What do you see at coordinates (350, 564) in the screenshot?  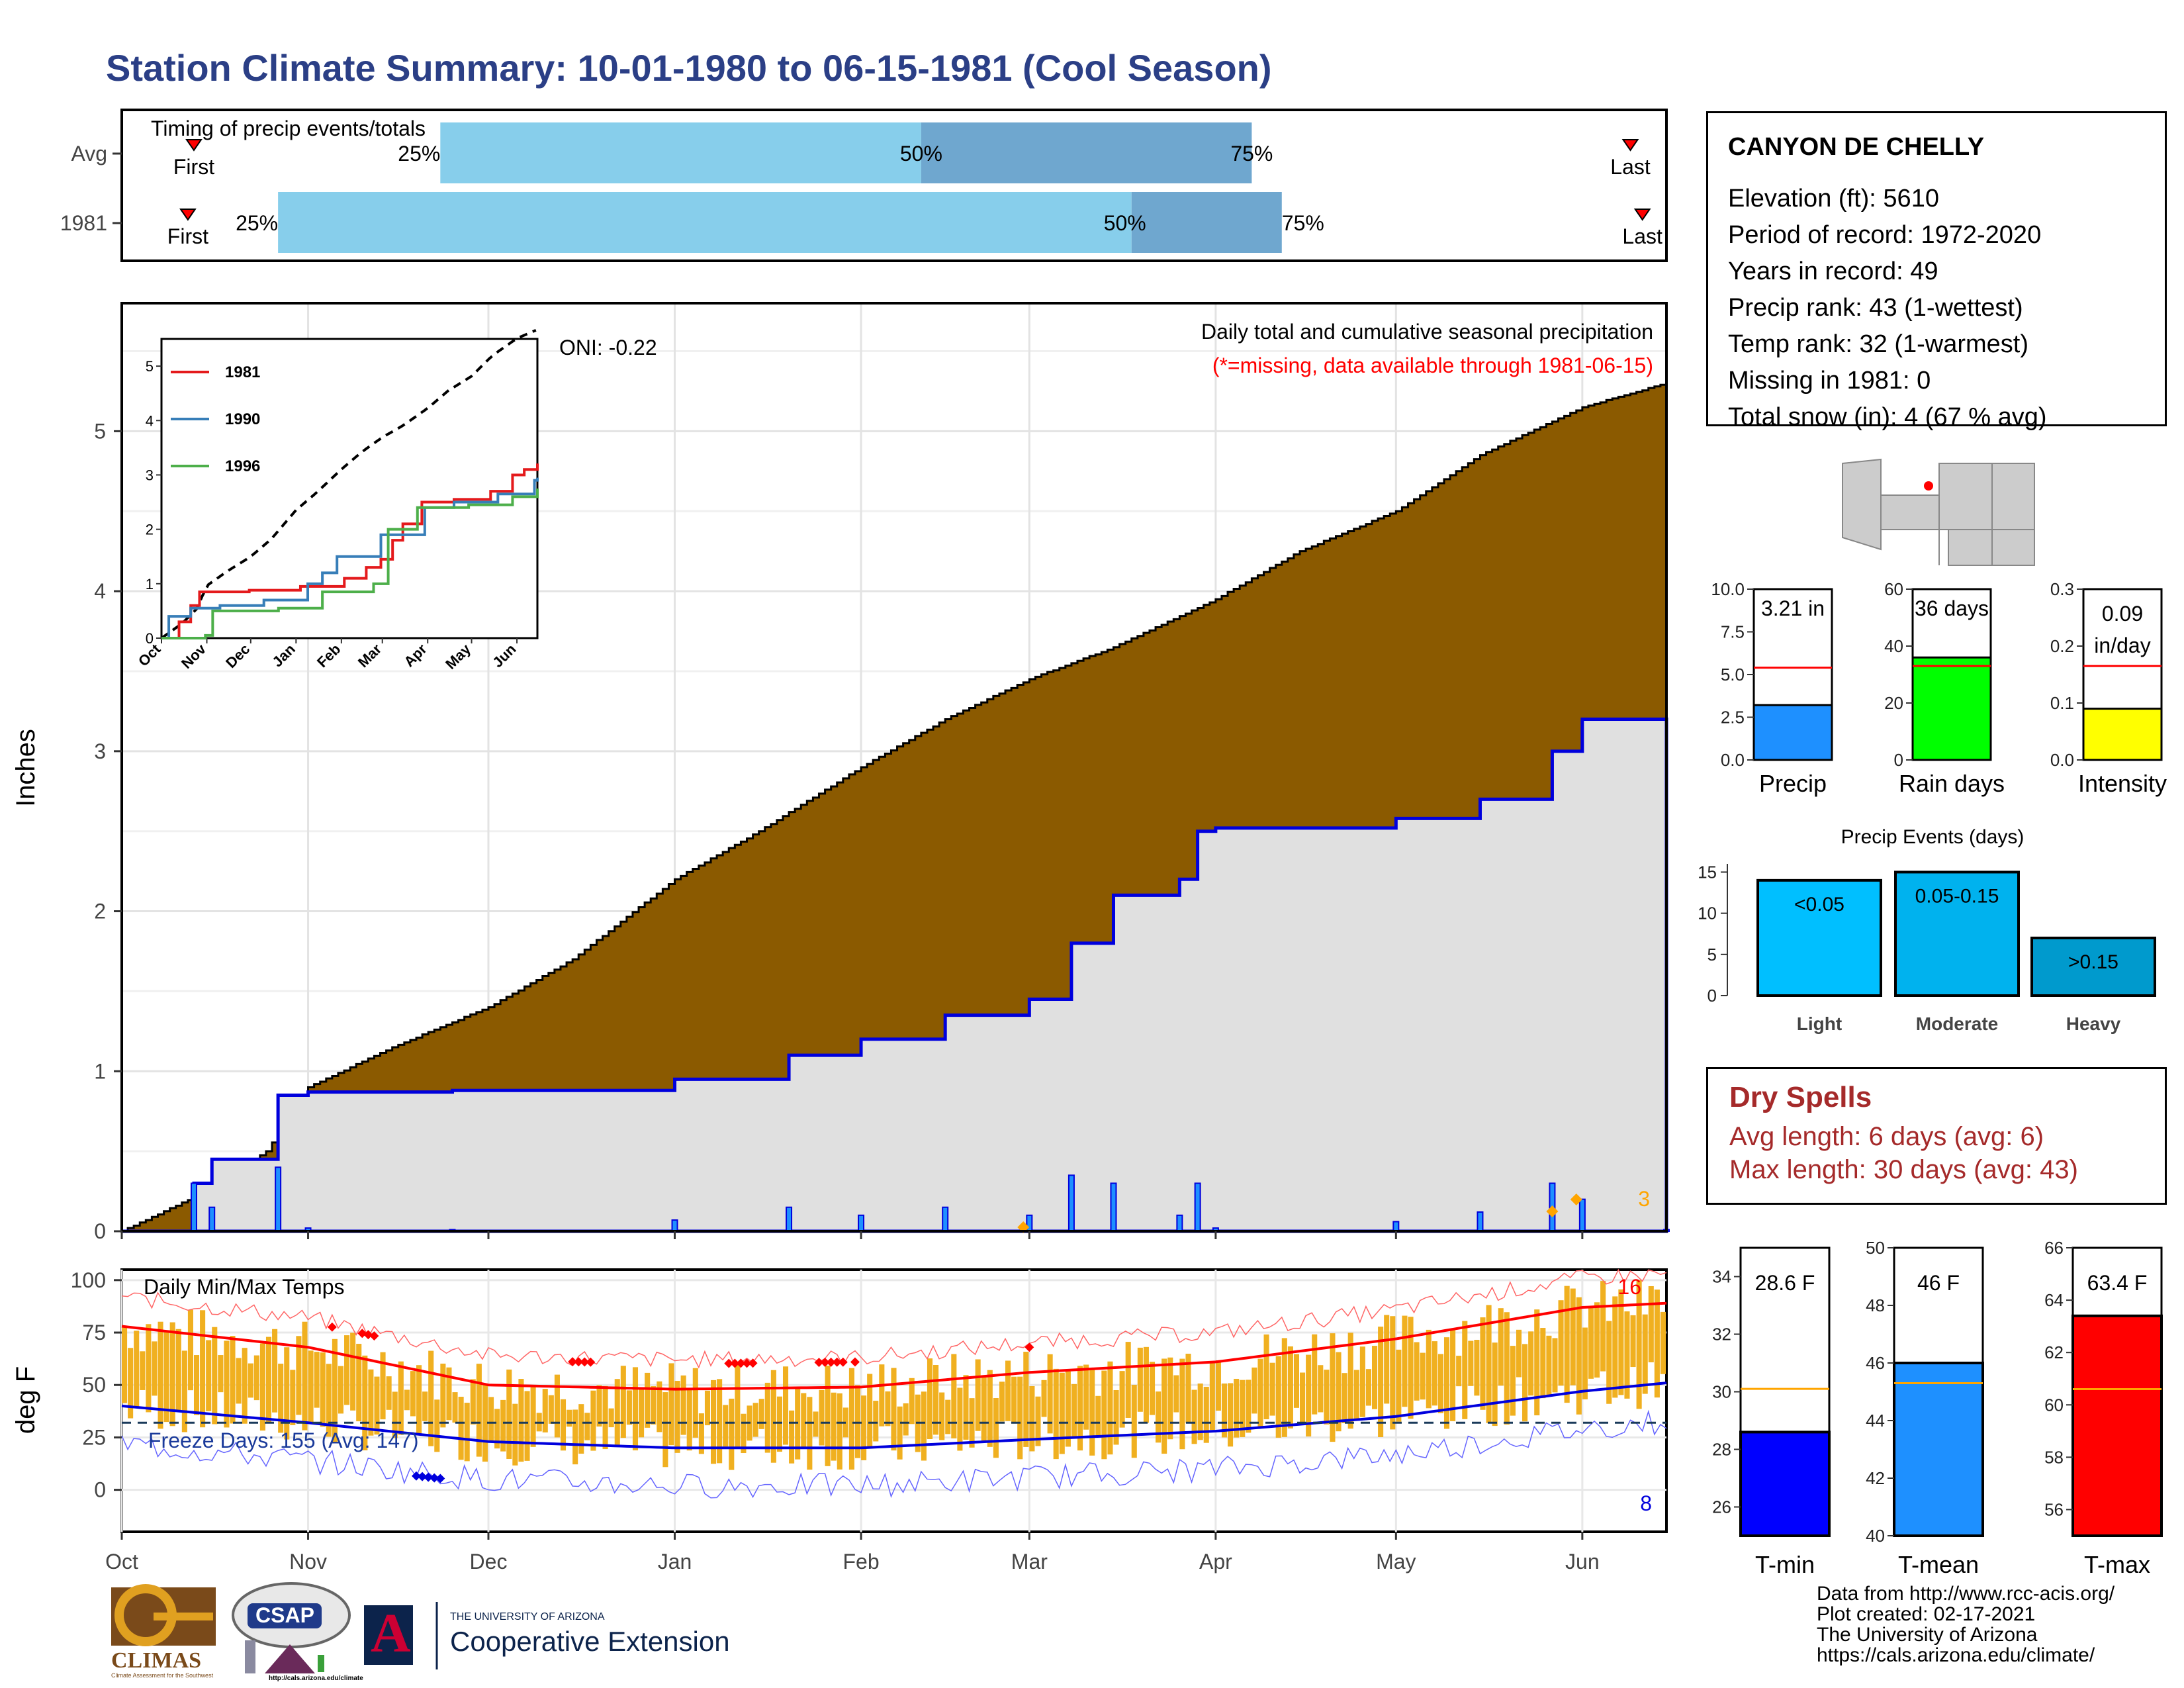 I see `inset-series-line-1996` at bounding box center [350, 564].